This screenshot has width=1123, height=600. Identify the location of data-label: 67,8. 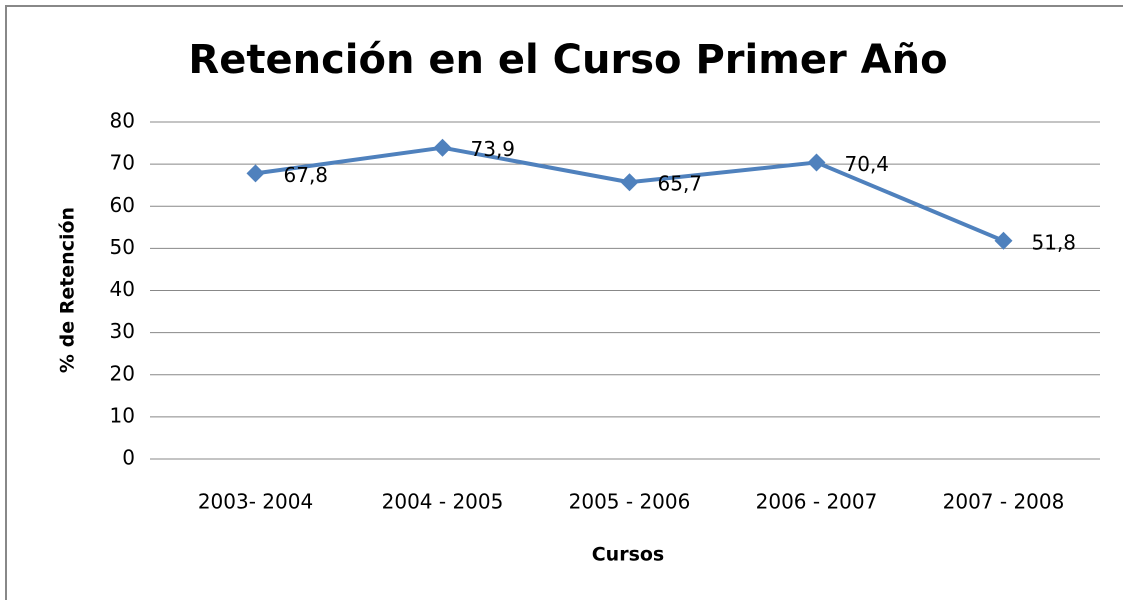
(306, 175).